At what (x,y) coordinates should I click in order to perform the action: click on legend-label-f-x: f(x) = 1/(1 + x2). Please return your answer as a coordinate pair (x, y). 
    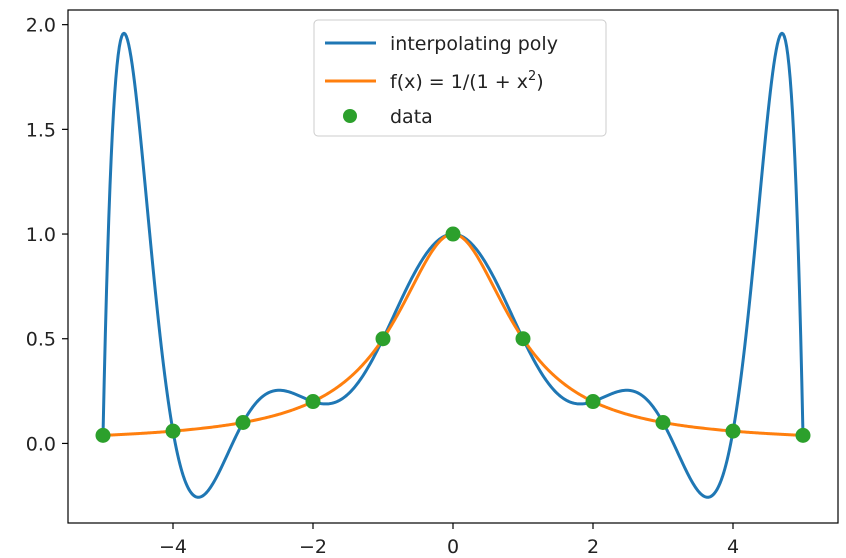
    Looking at the image, I should click on (467, 81).